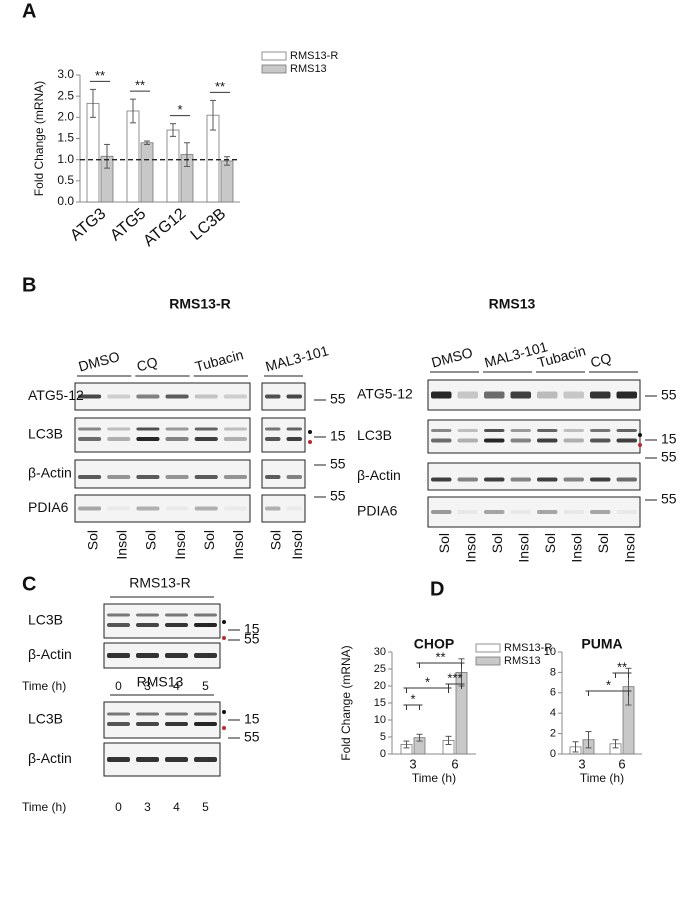  I want to click on time-value: 5, so click(205, 807).